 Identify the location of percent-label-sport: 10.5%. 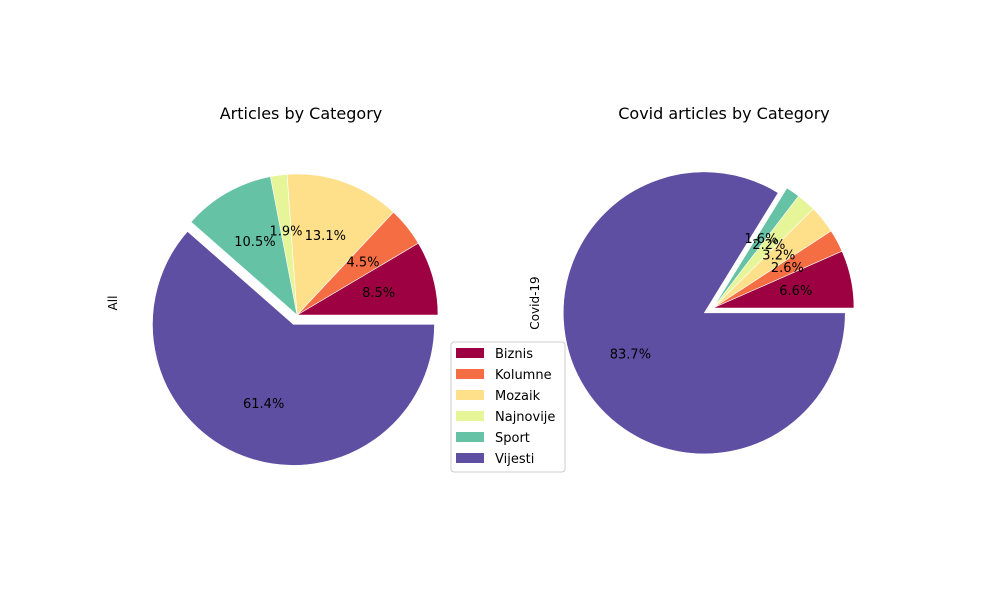
(254, 242).